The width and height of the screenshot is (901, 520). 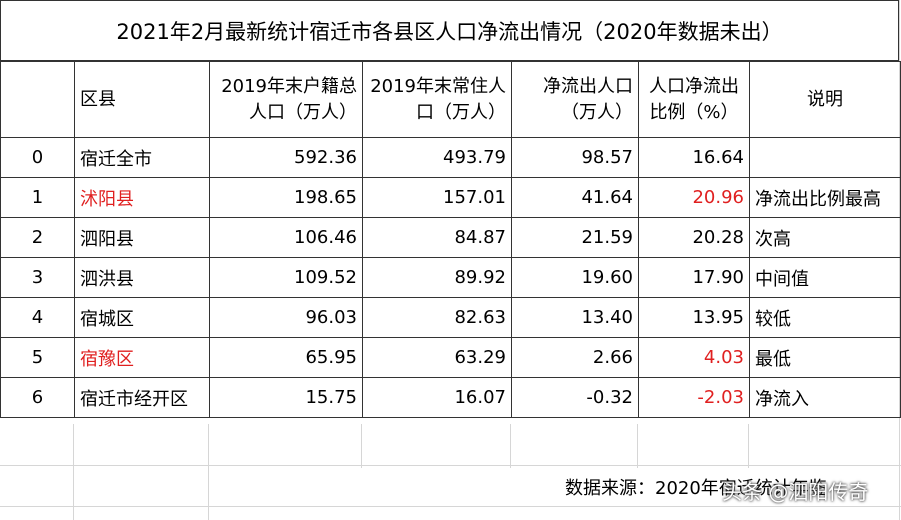 What do you see at coordinates (142, 197) in the screenshot?
I see `table-cell: 沭阳县` at bounding box center [142, 197].